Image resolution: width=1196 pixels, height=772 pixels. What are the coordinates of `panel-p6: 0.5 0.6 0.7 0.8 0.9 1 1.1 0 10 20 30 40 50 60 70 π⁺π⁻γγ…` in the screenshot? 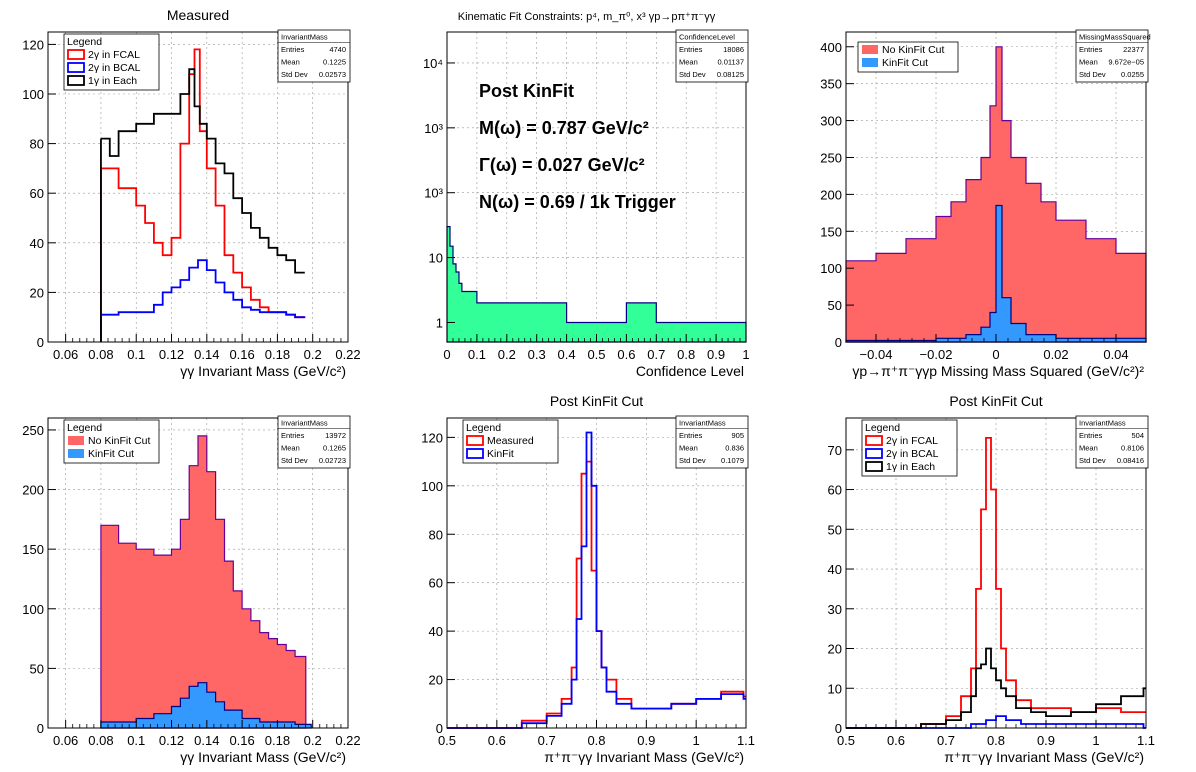 It's located at (992, 579).